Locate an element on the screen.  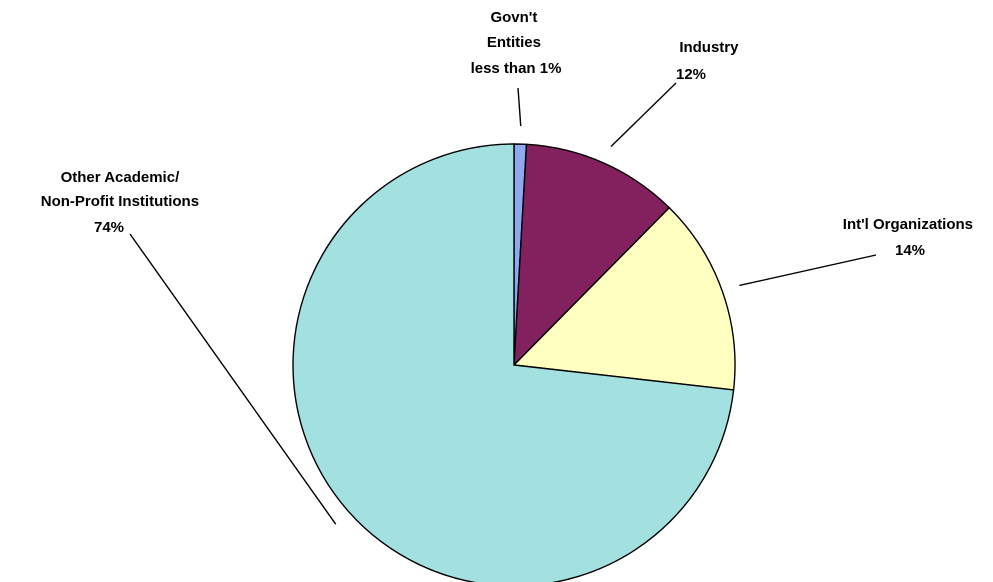
leader-line-academic is located at coordinates (233, 379).